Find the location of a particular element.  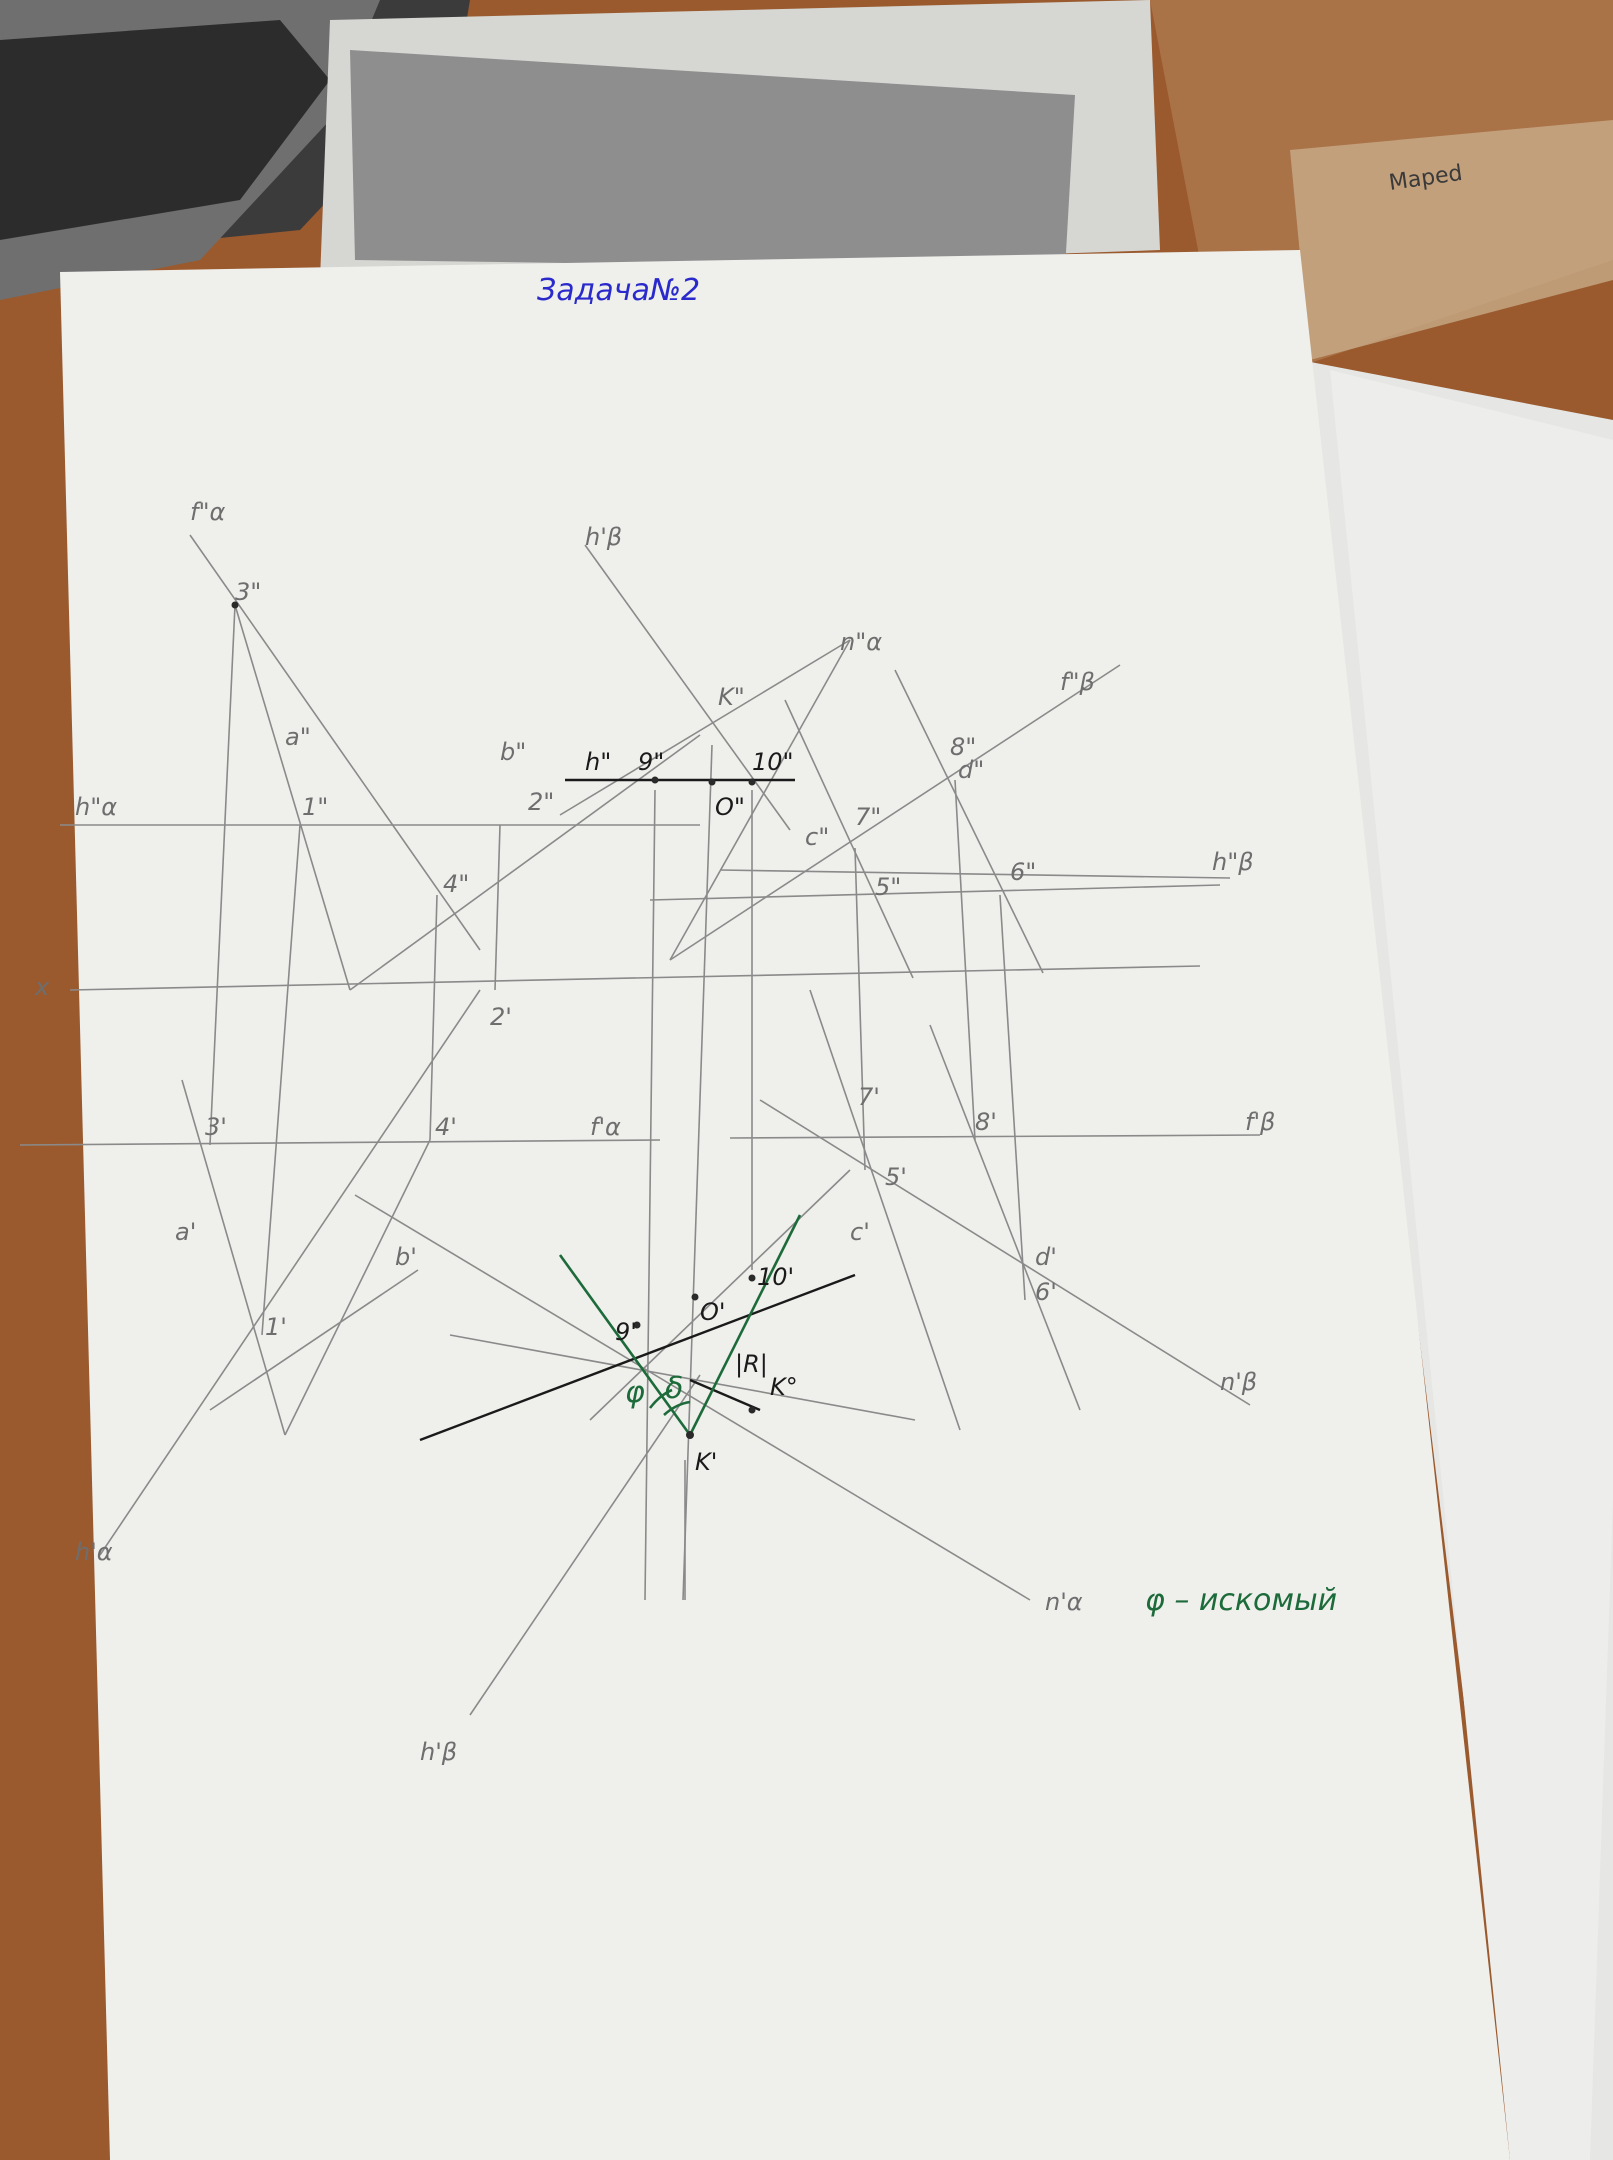

label-3p: 3' is located at coordinates (216, 1127).